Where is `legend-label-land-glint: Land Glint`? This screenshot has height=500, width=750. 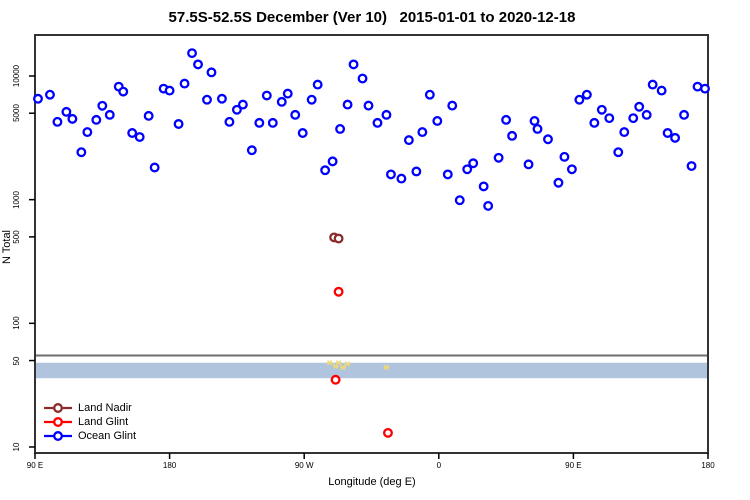 legend-label-land-glint: Land Glint is located at coordinates (103, 422).